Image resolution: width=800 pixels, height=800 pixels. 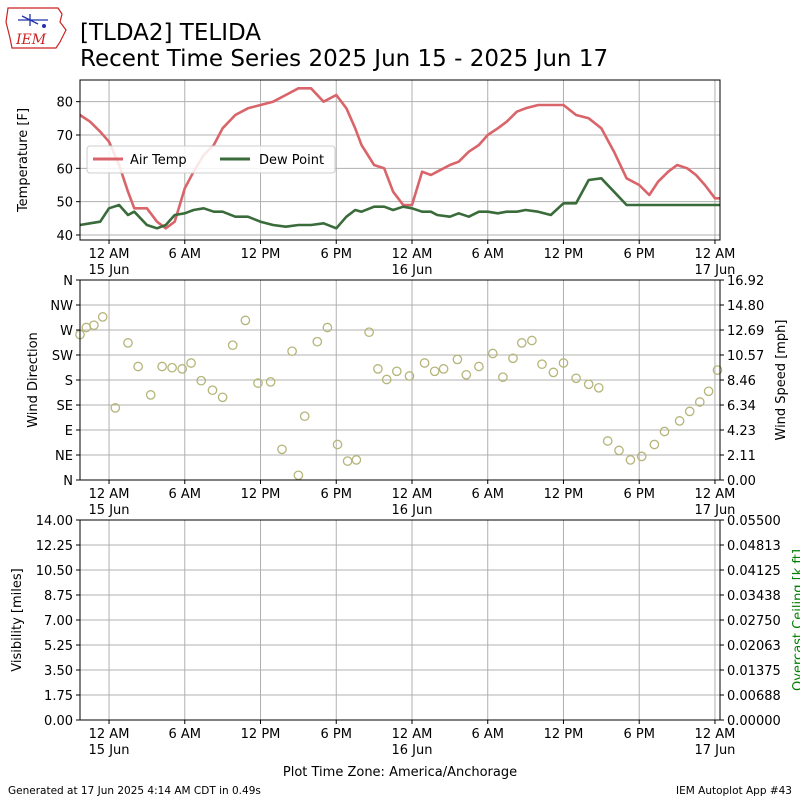 I want to click on wind-speed-axis-label: Wind Speed [mph], so click(x=781, y=380).